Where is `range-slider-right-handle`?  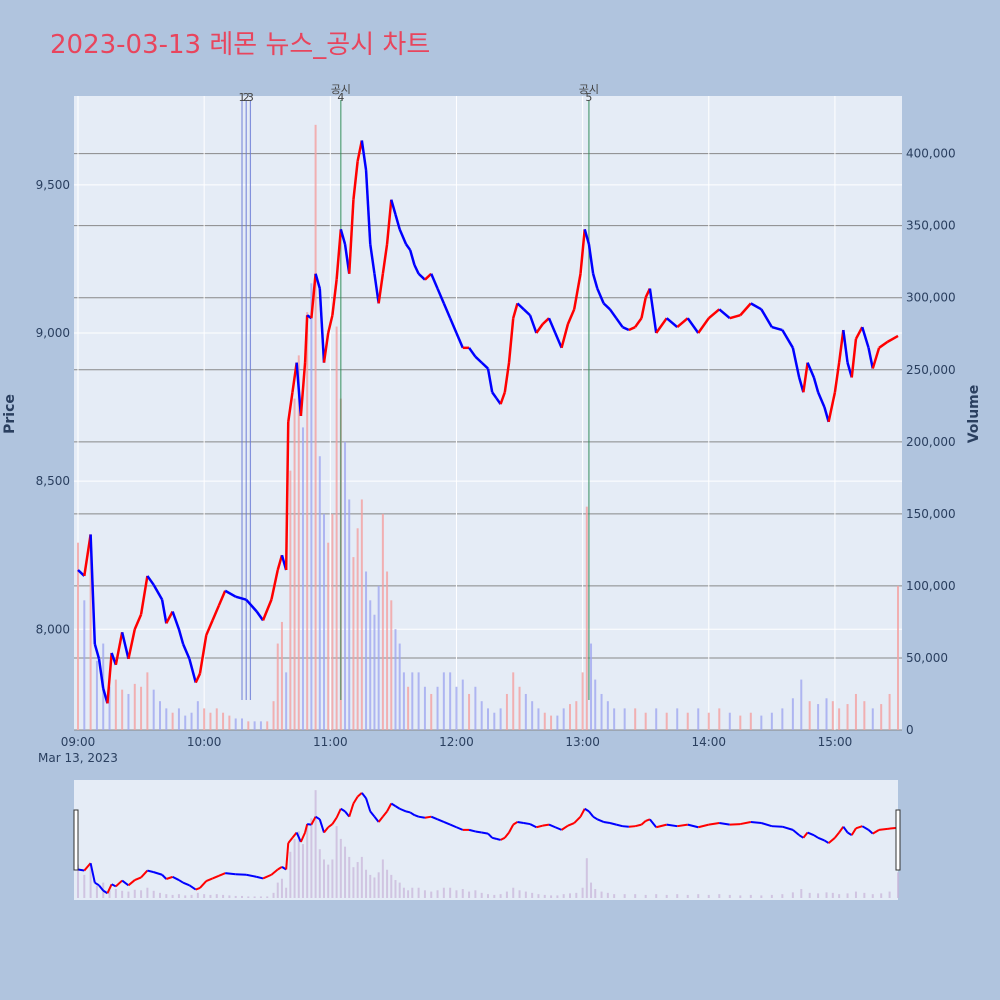 range-slider-right-handle is located at coordinates (898, 840).